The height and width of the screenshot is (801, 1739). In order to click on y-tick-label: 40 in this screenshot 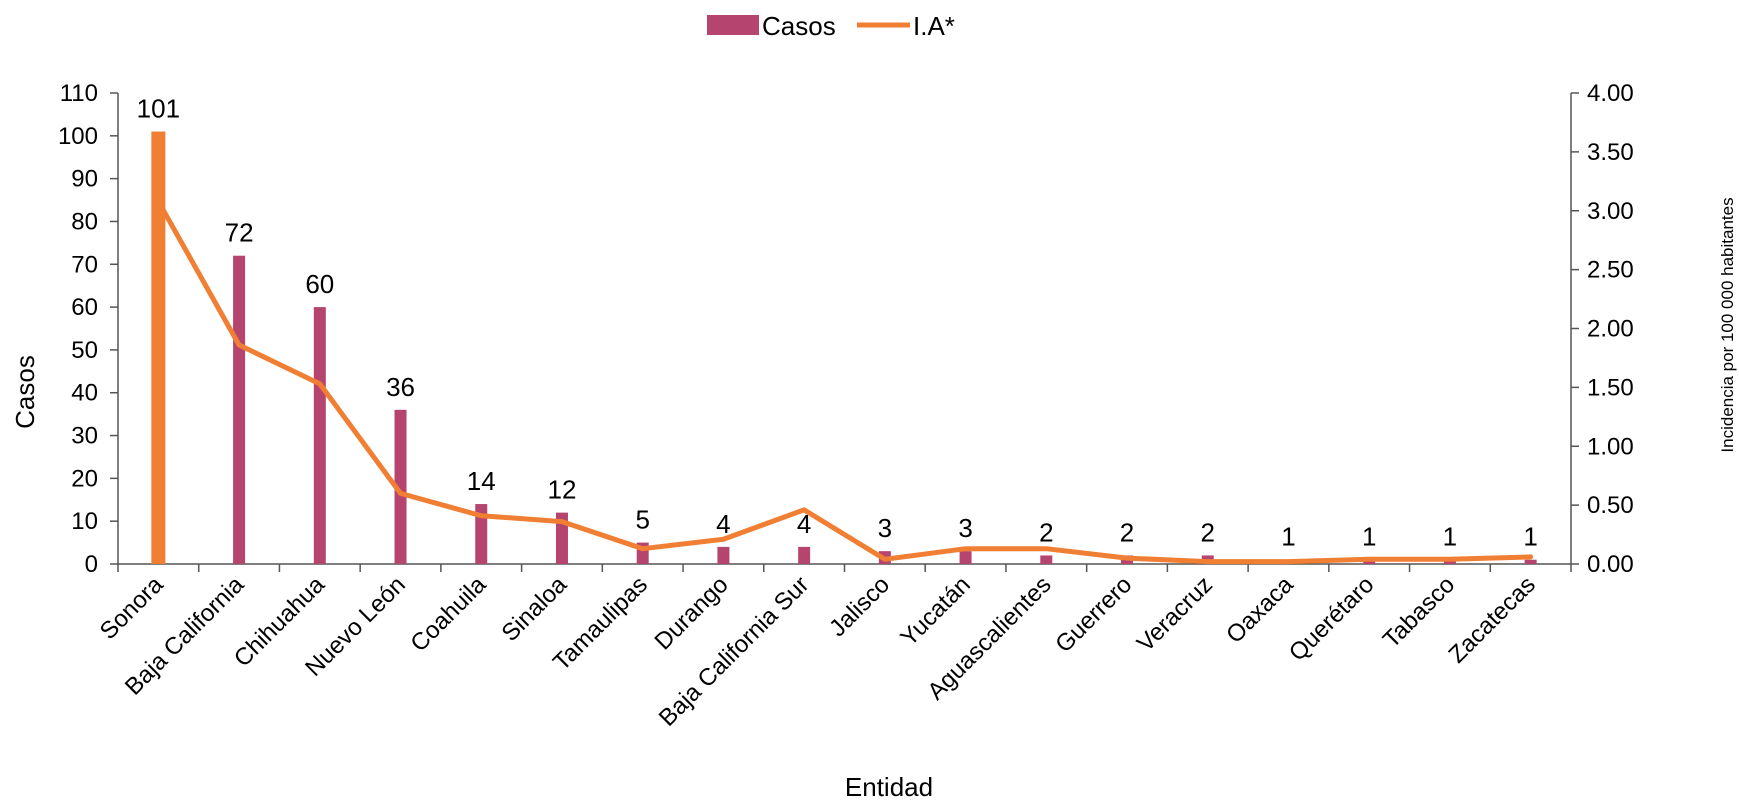, I will do `click(84, 393)`.